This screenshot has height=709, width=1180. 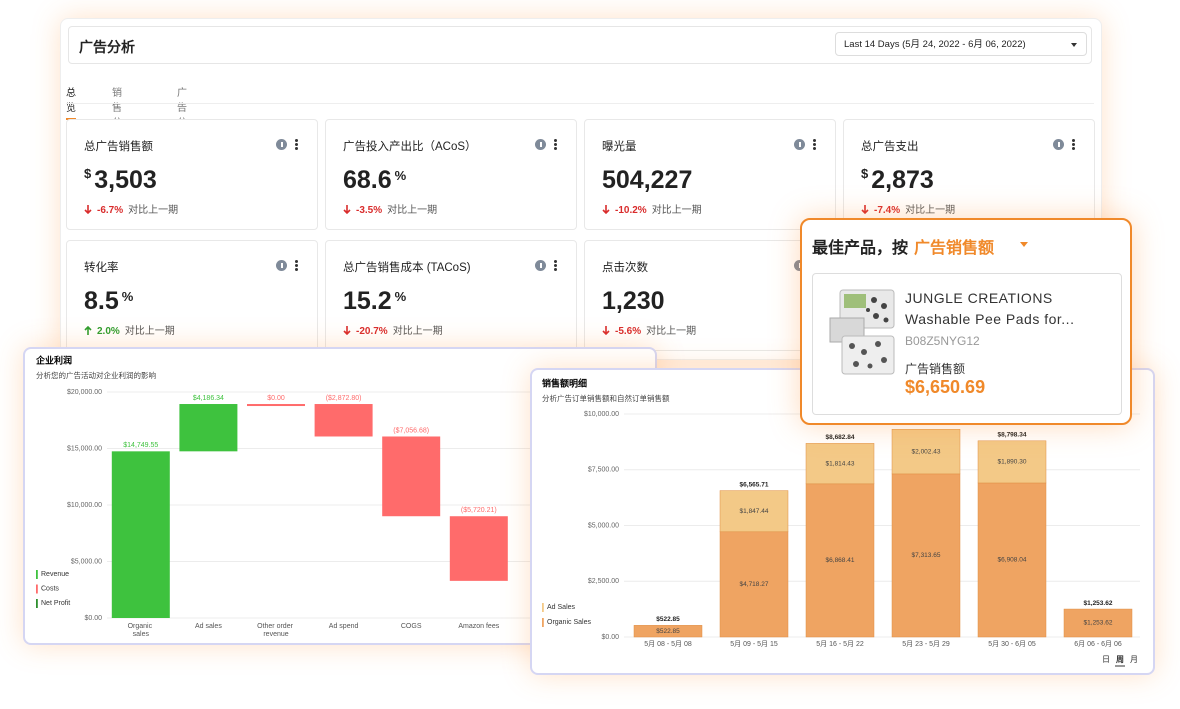 I want to click on total-label: $8,682.84, so click(x=840, y=437).